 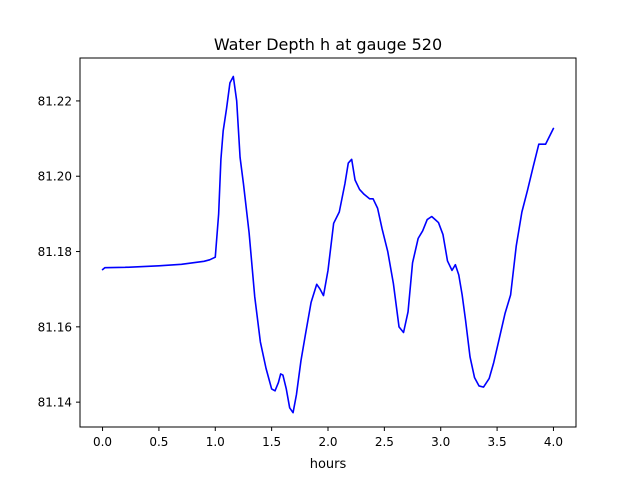 I want to click on x-axis: 0.0 0.5 1.0 1.5 2.0 2.5 3.0 3.5 4.0, so click(x=328, y=438).